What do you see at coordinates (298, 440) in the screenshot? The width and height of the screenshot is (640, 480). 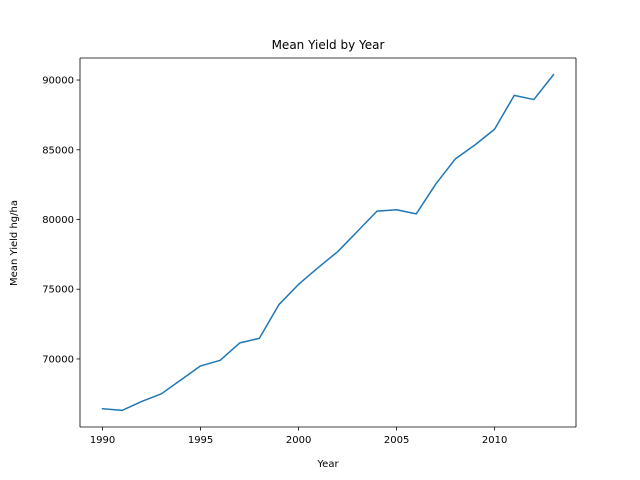 I see `x-tick-label: 2000` at bounding box center [298, 440].